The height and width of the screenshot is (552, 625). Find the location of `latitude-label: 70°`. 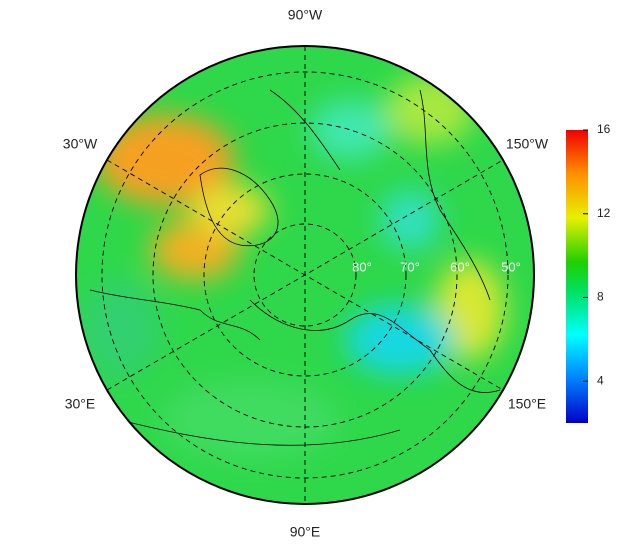

latitude-label: 70° is located at coordinates (410, 266).